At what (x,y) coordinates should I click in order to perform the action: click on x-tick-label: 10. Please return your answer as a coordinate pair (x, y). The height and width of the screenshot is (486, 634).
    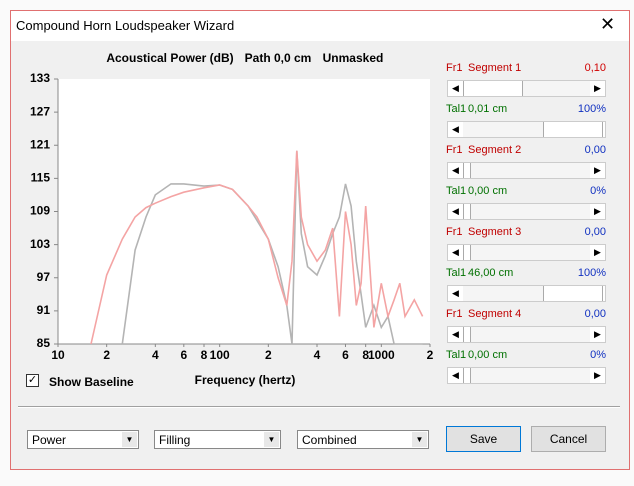
    Looking at the image, I should click on (58, 355).